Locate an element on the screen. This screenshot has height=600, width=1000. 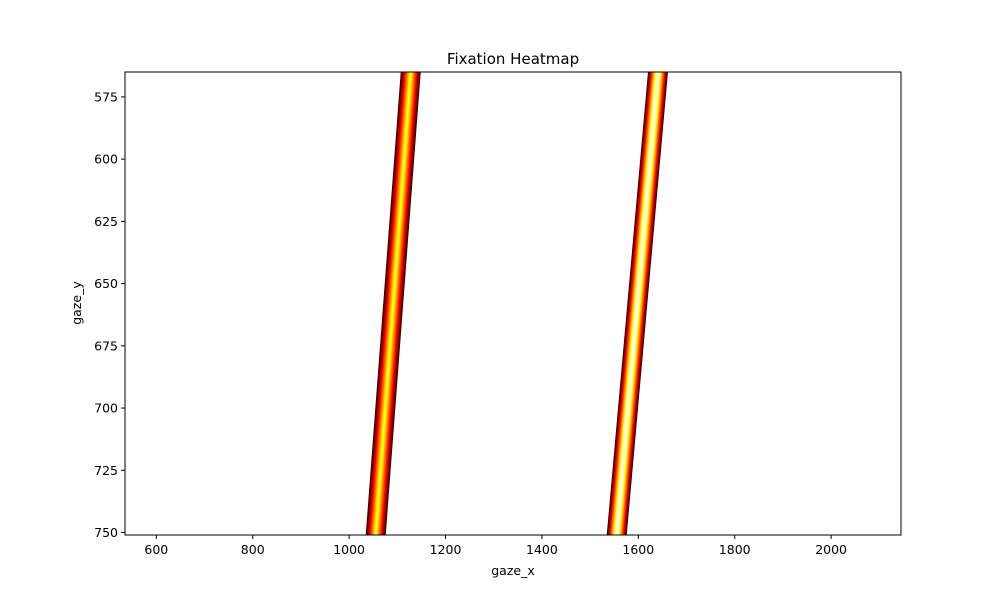
x-axis: 600 800 1000 1200 1400 1600 1800 2000 is located at coordinates (495, 546).